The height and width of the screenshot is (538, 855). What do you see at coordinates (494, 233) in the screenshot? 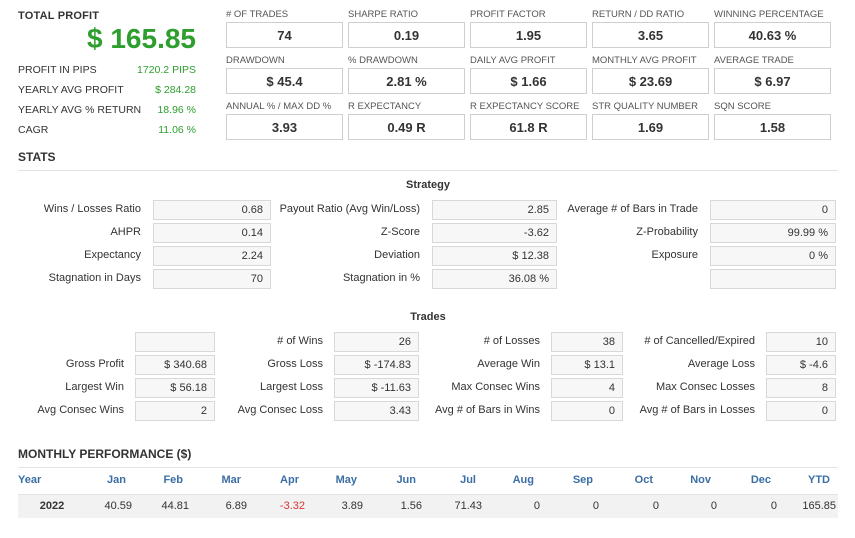
I see `stat-value: -3.62` at bounding box center [494, 233].